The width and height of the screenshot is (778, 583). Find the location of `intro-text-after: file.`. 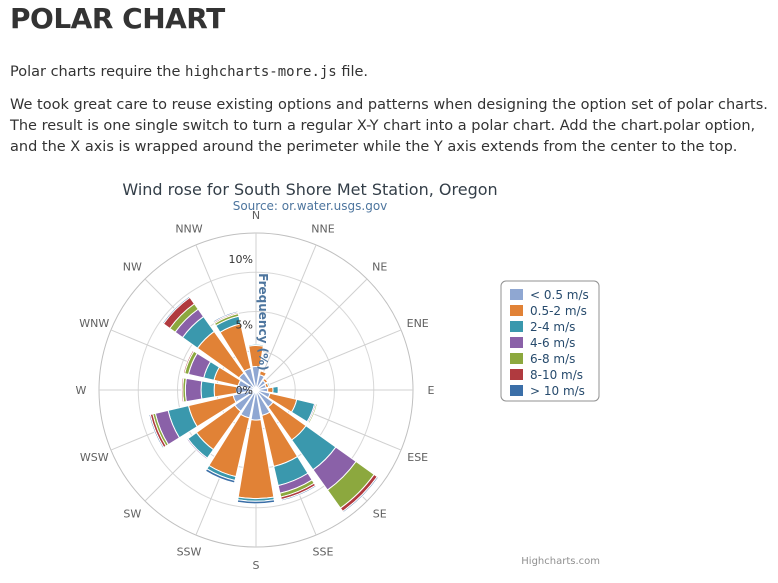

intro-text-after: file. is located at coordinates (352, 72).